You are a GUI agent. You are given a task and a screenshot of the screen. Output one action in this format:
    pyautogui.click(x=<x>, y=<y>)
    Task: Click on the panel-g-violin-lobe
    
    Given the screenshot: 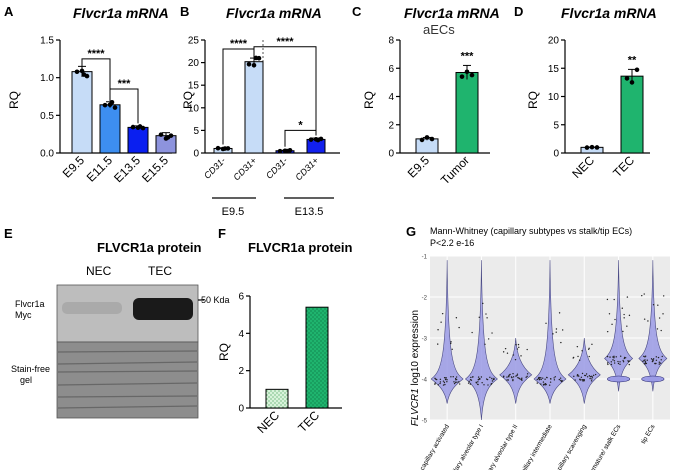 What is the action you would take?
    pyautogui.click(x=619, y=379)
    